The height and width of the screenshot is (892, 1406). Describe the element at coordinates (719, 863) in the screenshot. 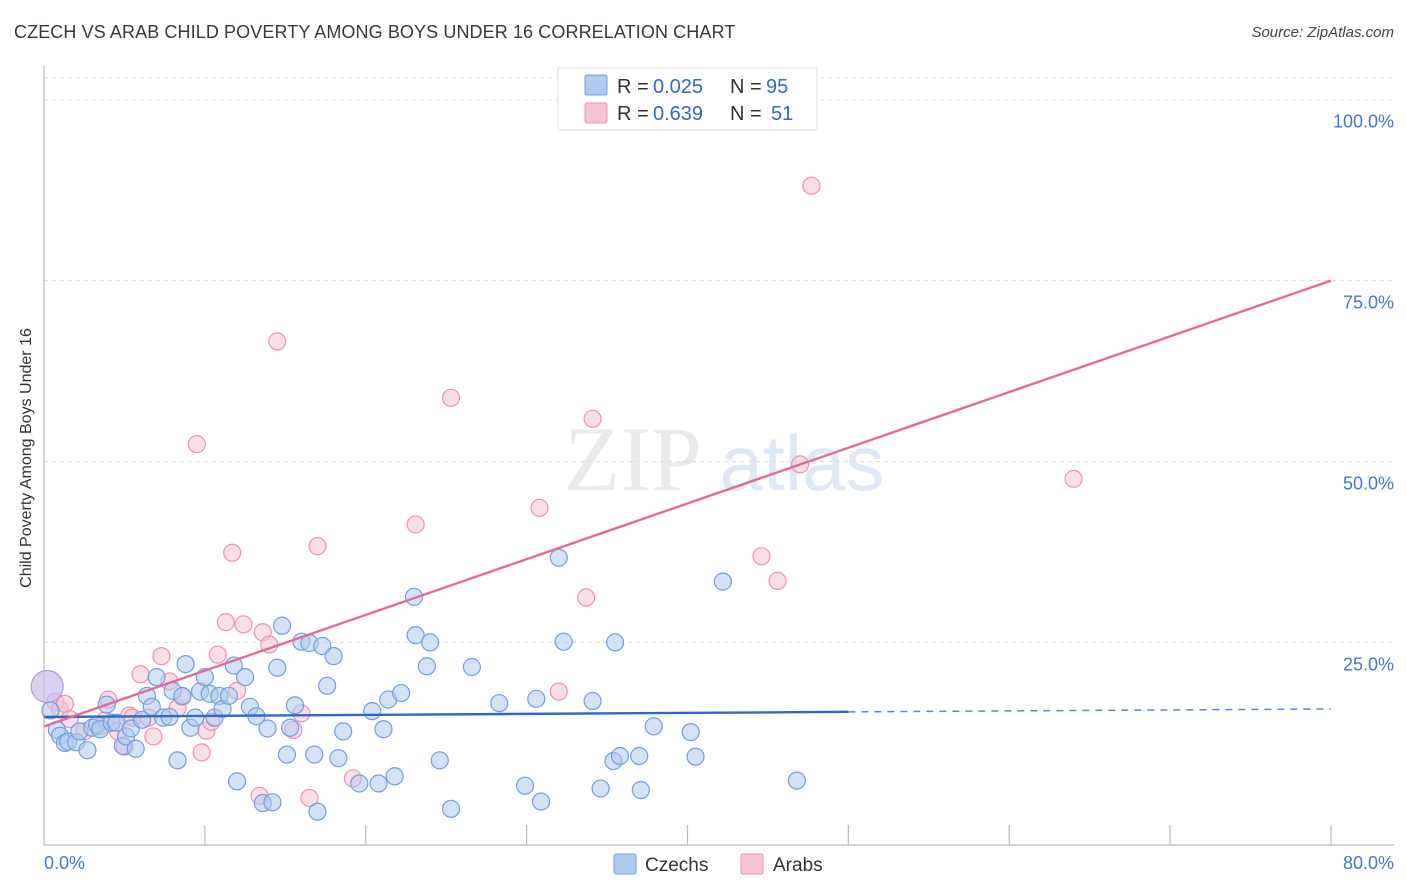

I see `x-axis-tick-labels: 0.0% 80.0%` at that location.